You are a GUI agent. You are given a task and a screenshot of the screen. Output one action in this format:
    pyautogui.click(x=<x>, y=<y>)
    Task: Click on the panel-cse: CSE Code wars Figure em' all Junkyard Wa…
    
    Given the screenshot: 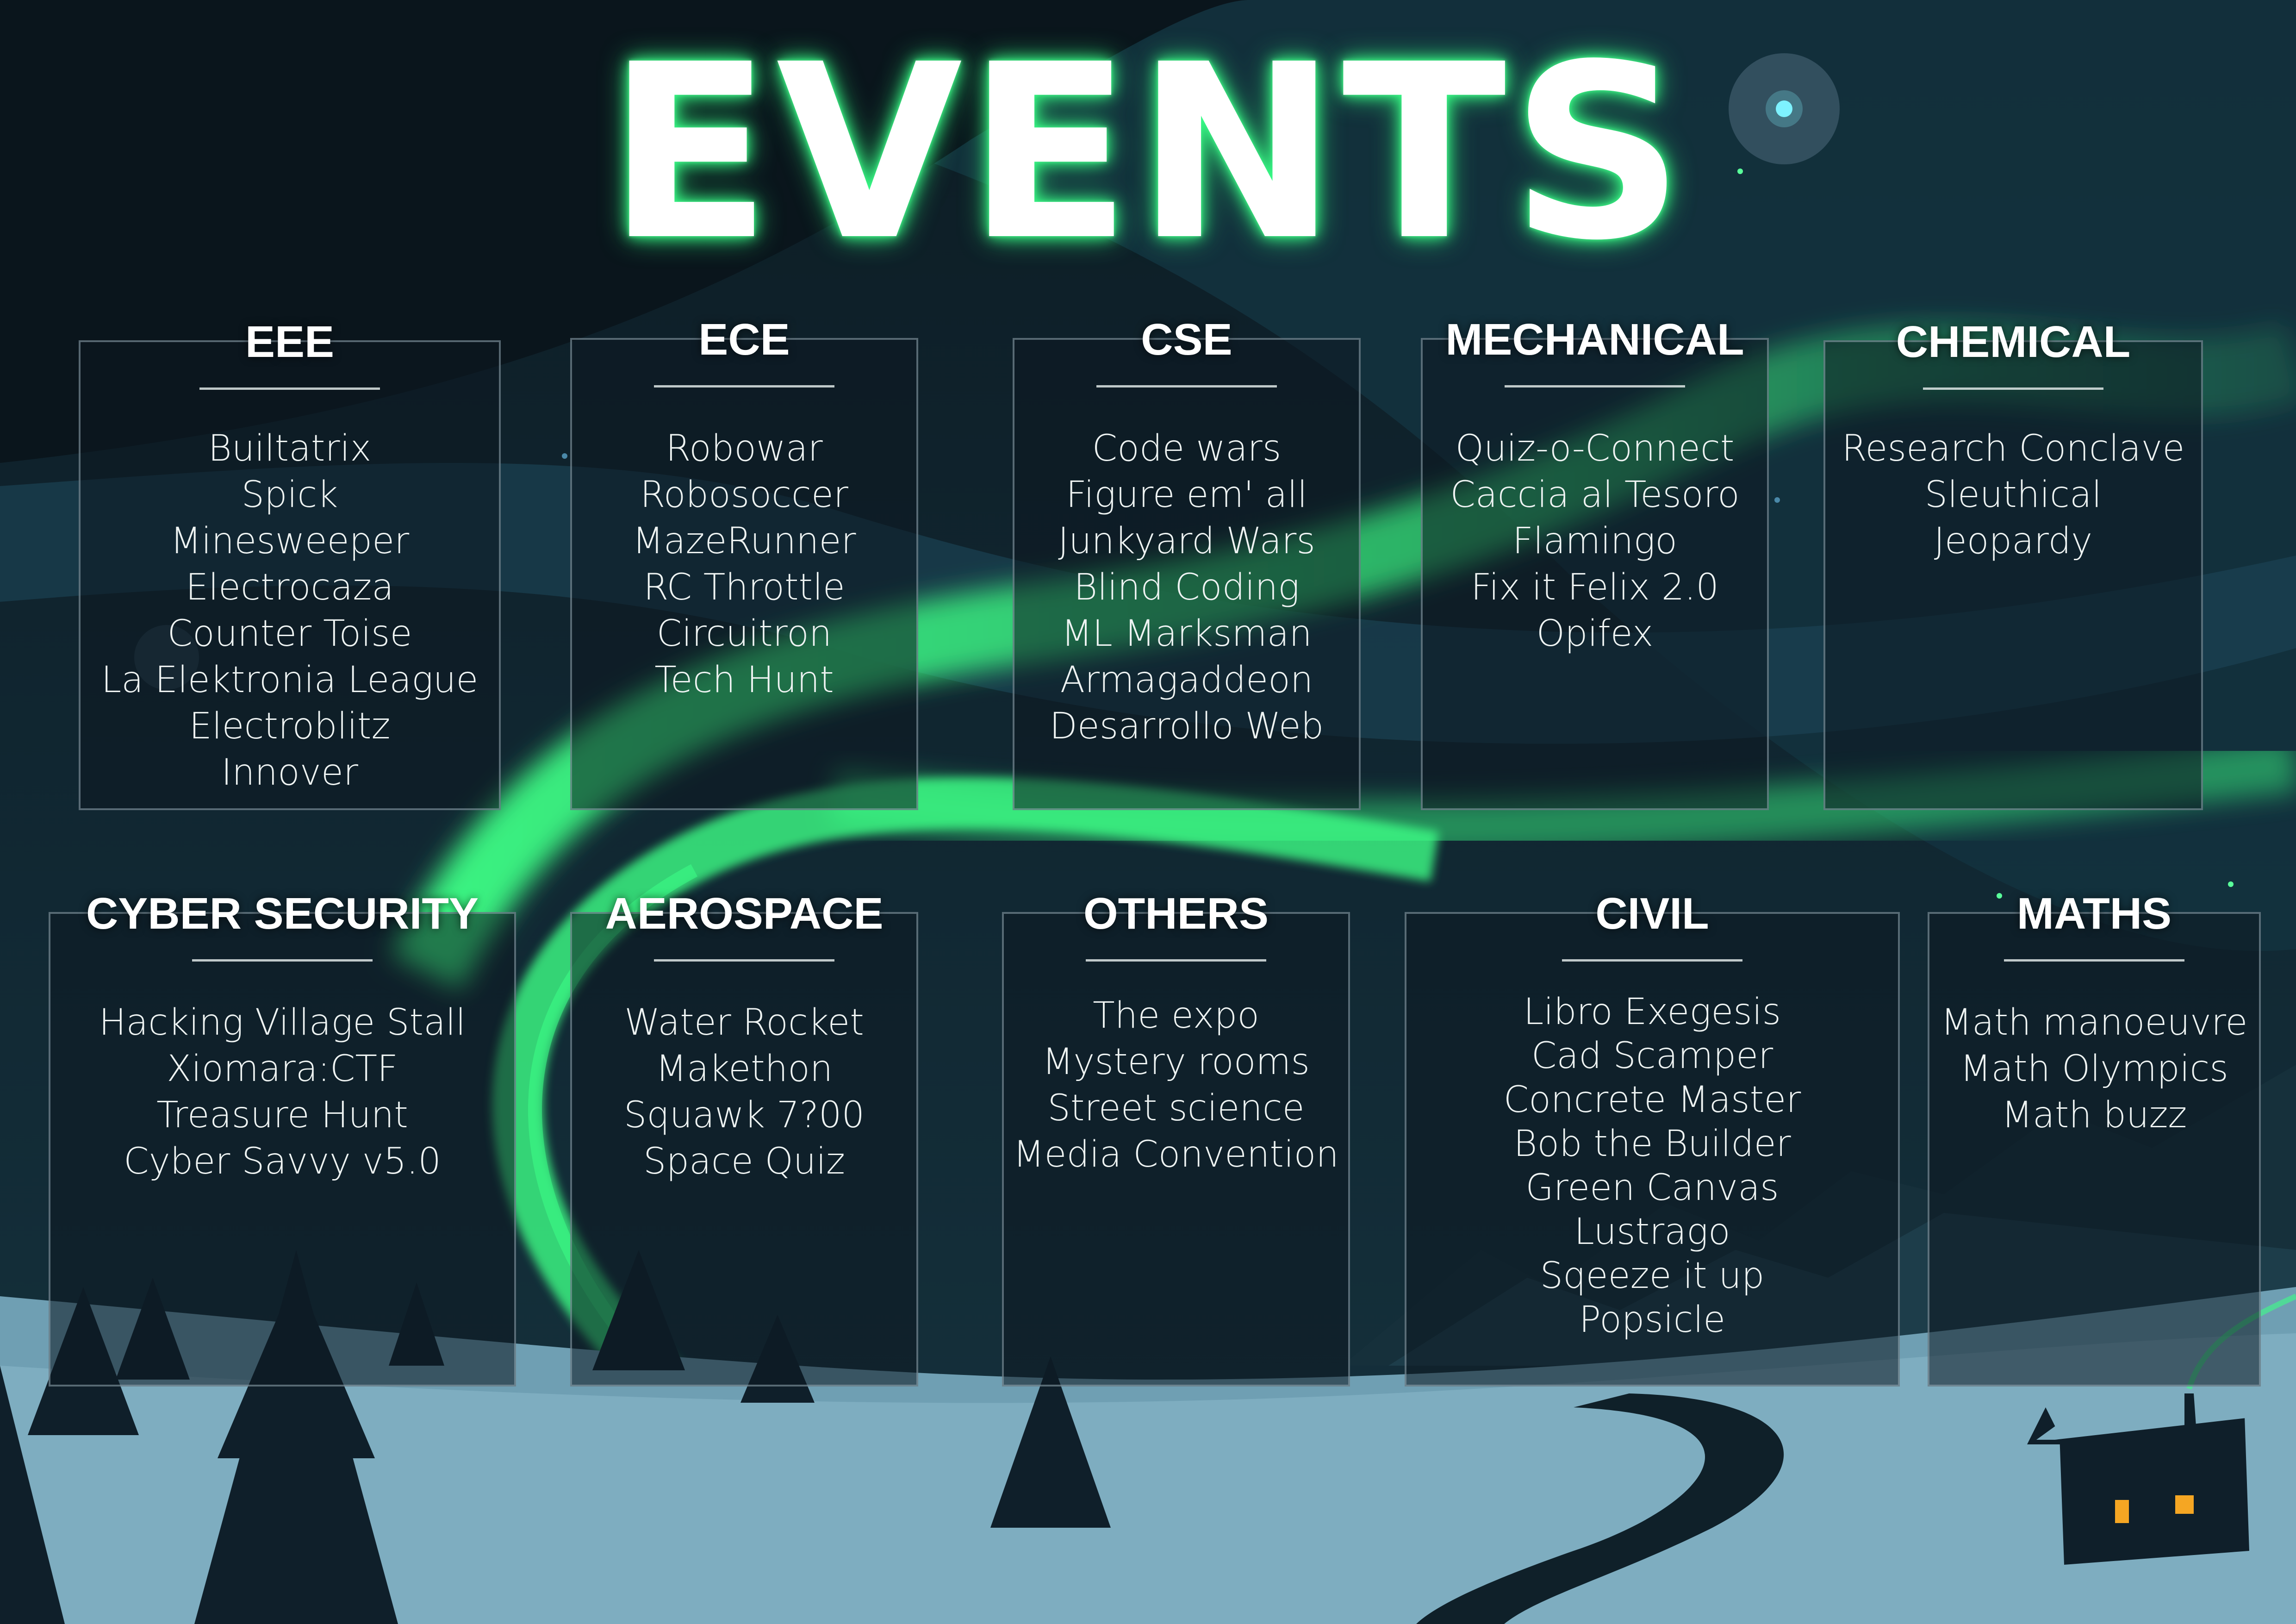 What is the action you would take?
    pyautogui.click(x=1187, y=562)
    